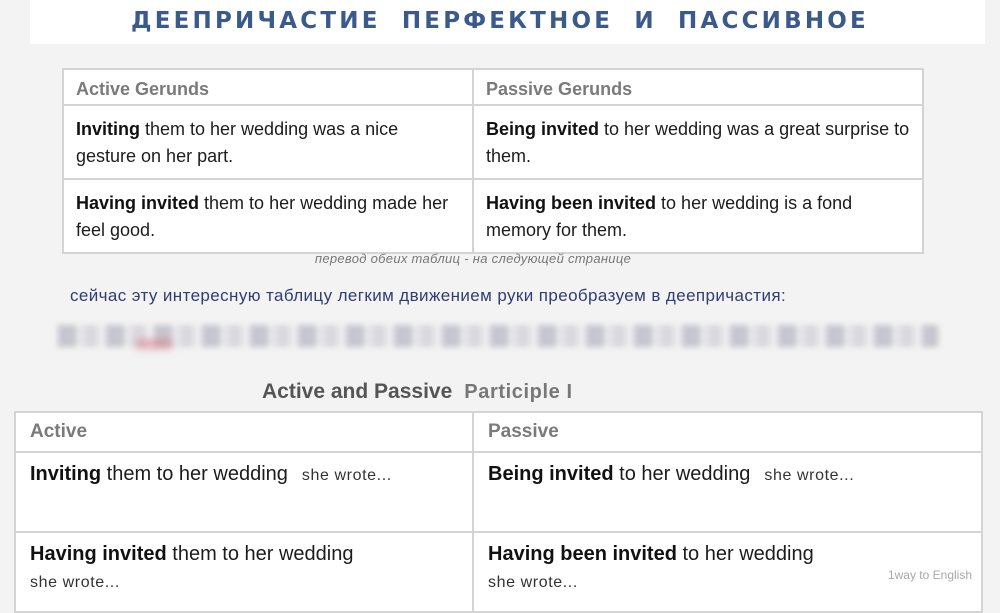  What do you see at coordinates (98, 554) in the screenshot?
I see `participle-active-bold: Having invited` at bounding box center [98, 554].